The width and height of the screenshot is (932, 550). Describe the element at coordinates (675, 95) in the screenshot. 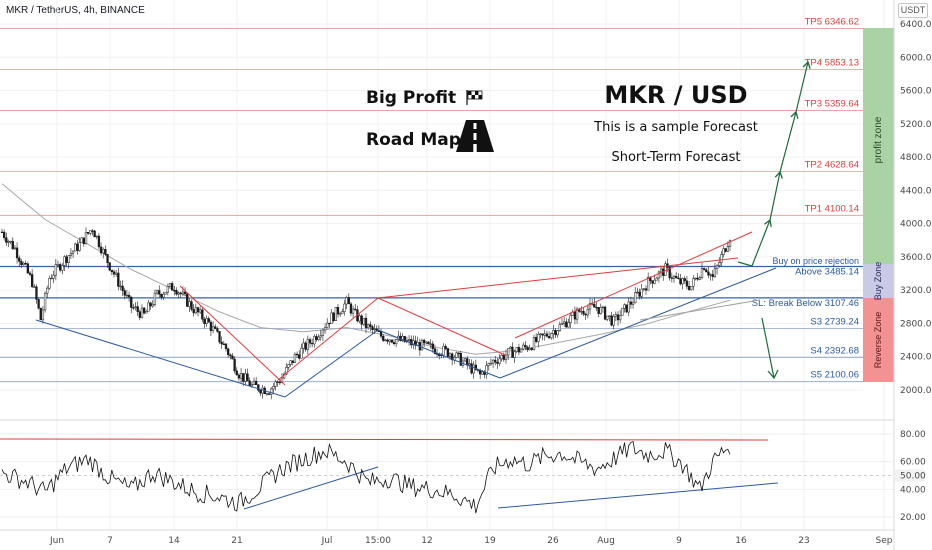

I see `pair-title: MKR / USD` at that location.